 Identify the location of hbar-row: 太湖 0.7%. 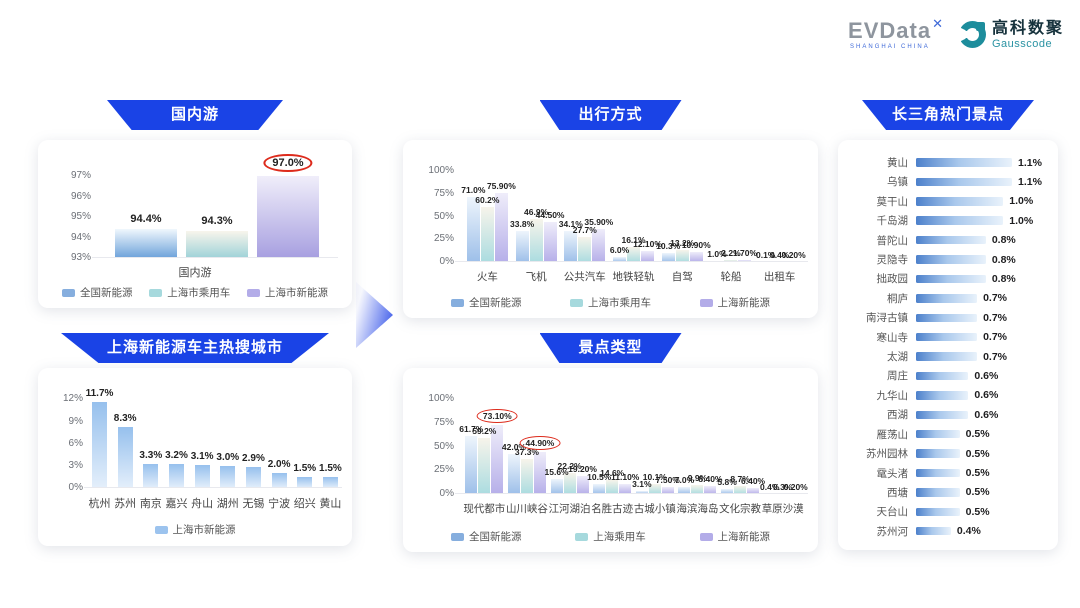
(949, 356).